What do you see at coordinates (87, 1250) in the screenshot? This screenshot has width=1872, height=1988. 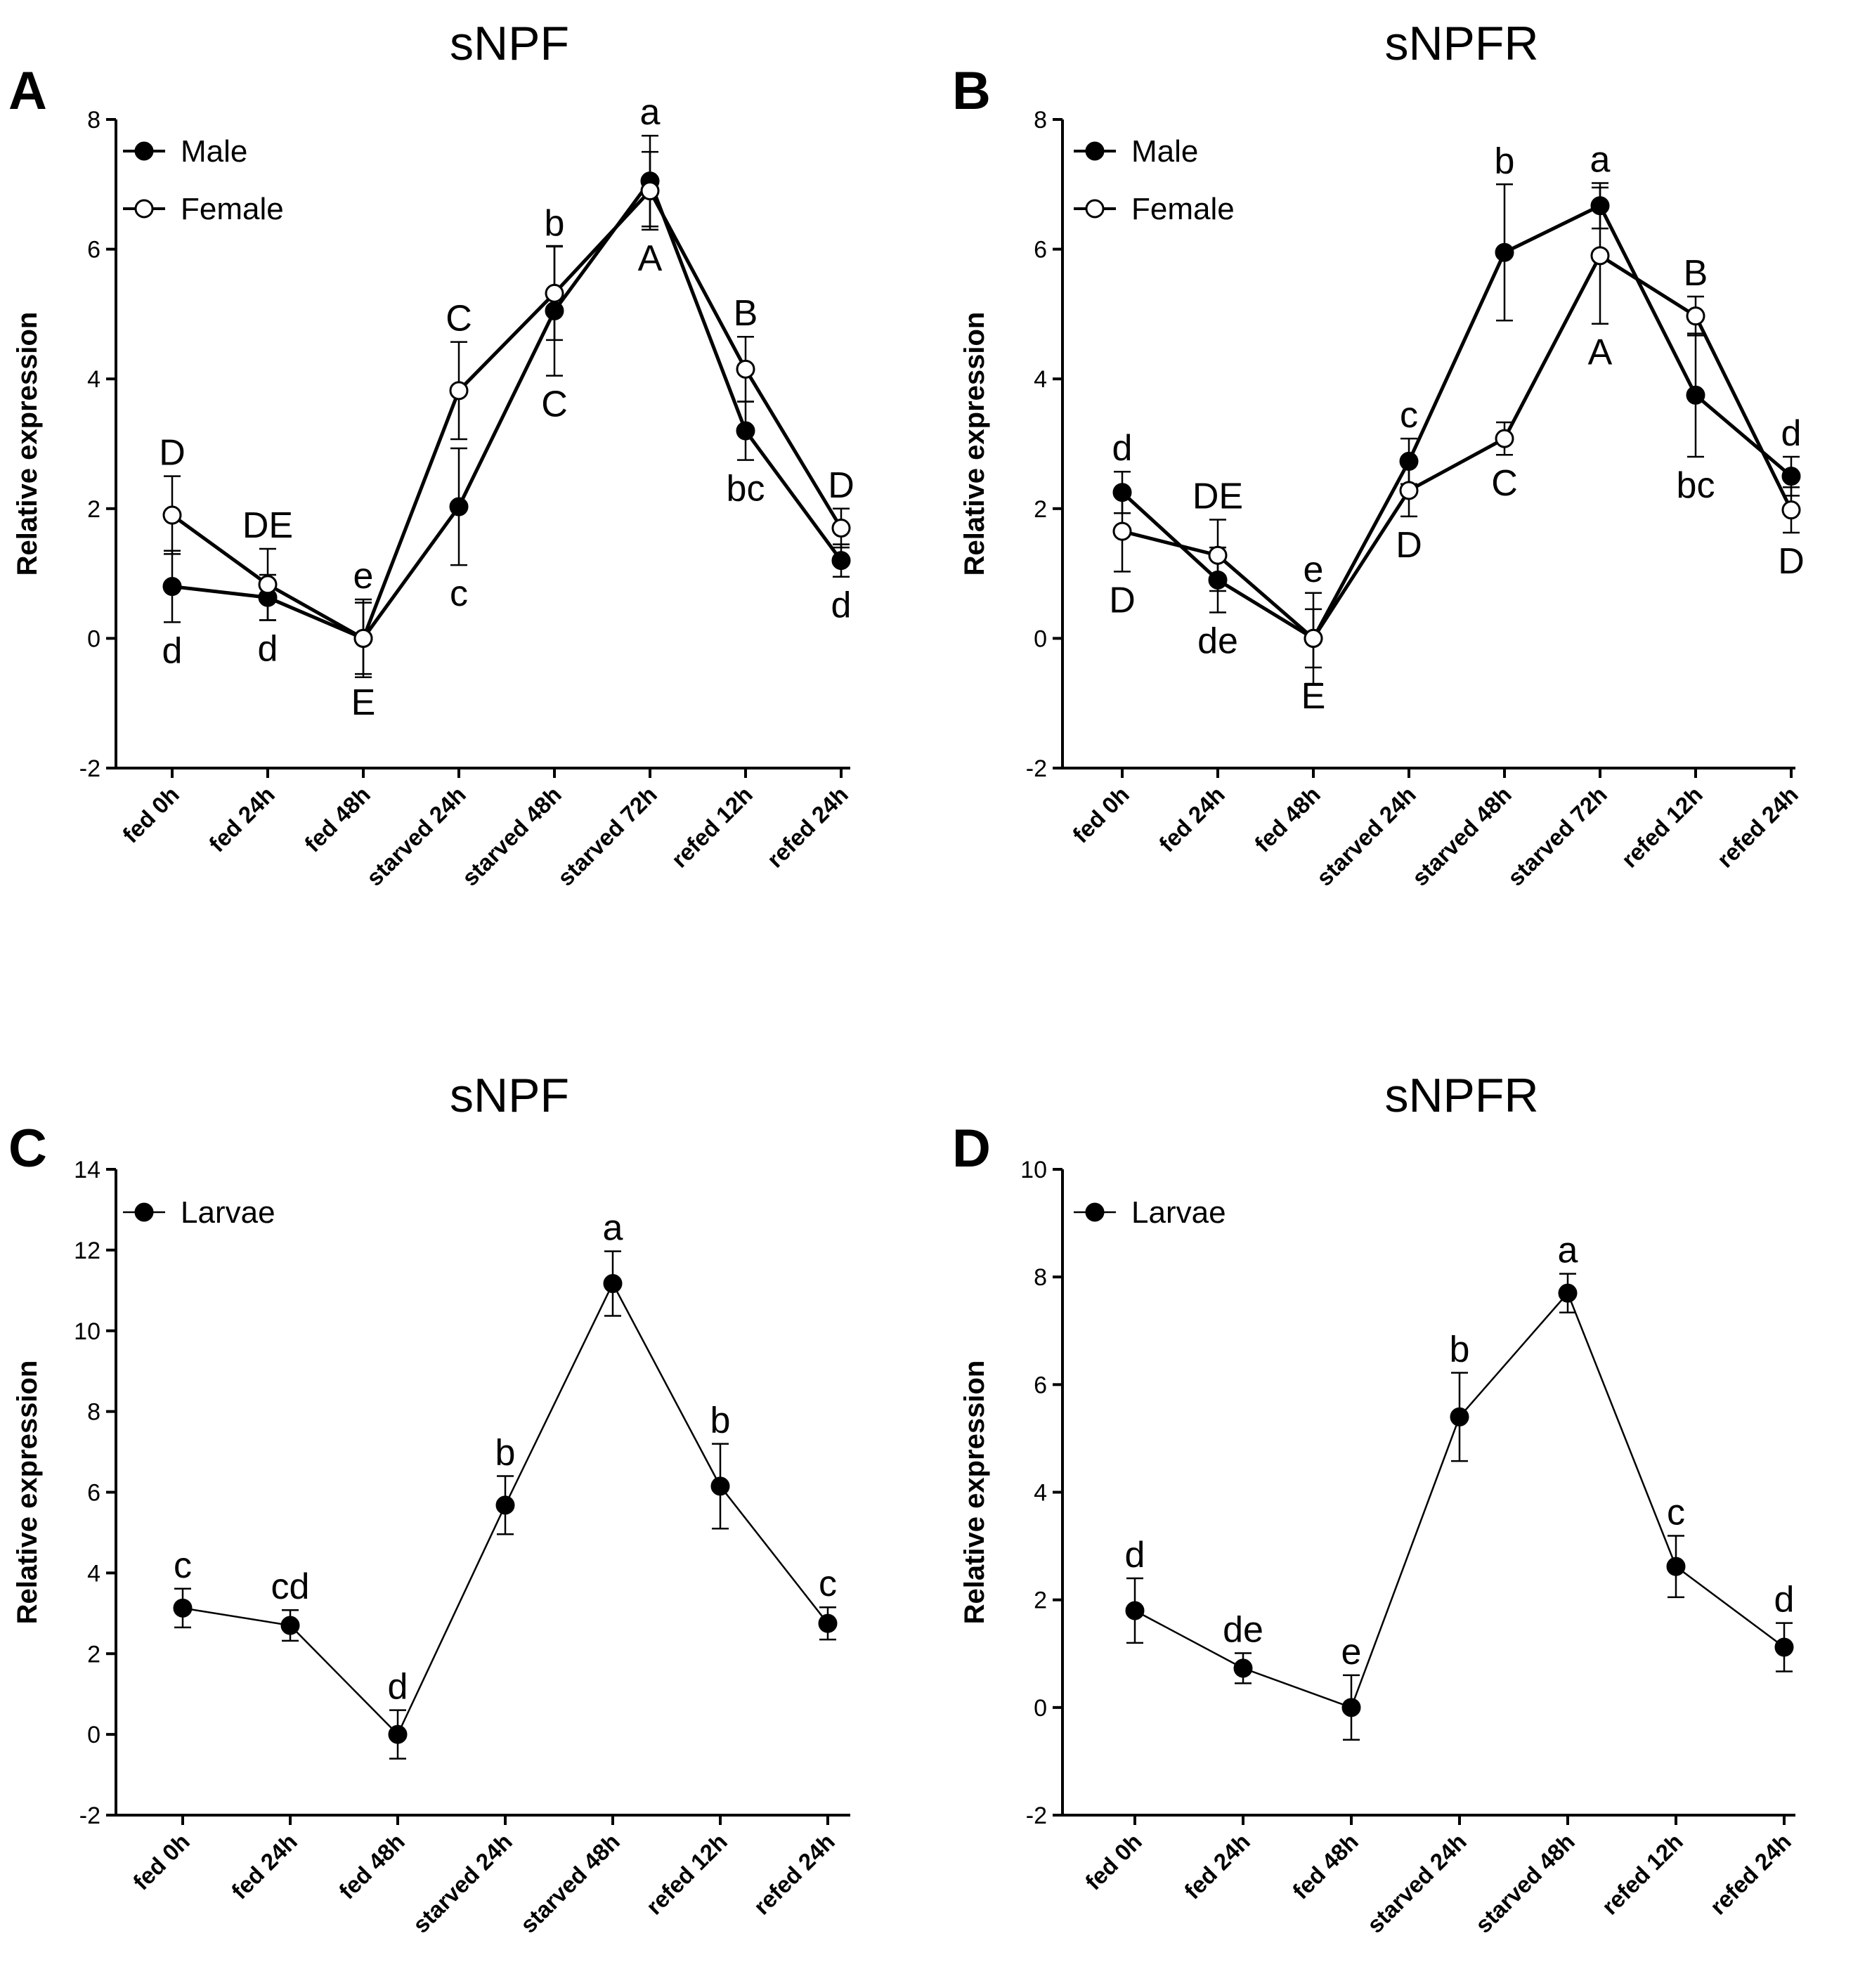 I see `y-tick-label: 12` at bounding box center [87, 1250].